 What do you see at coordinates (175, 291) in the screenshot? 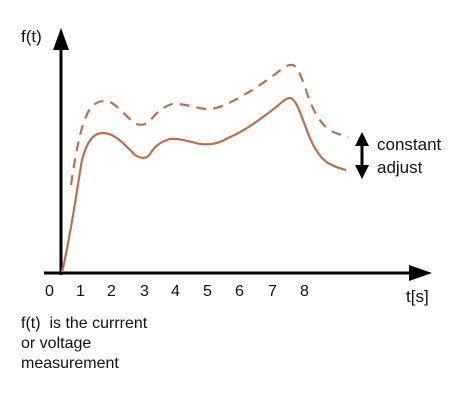
I see `tick-label-4: 4` at bounding box center [175, 291].